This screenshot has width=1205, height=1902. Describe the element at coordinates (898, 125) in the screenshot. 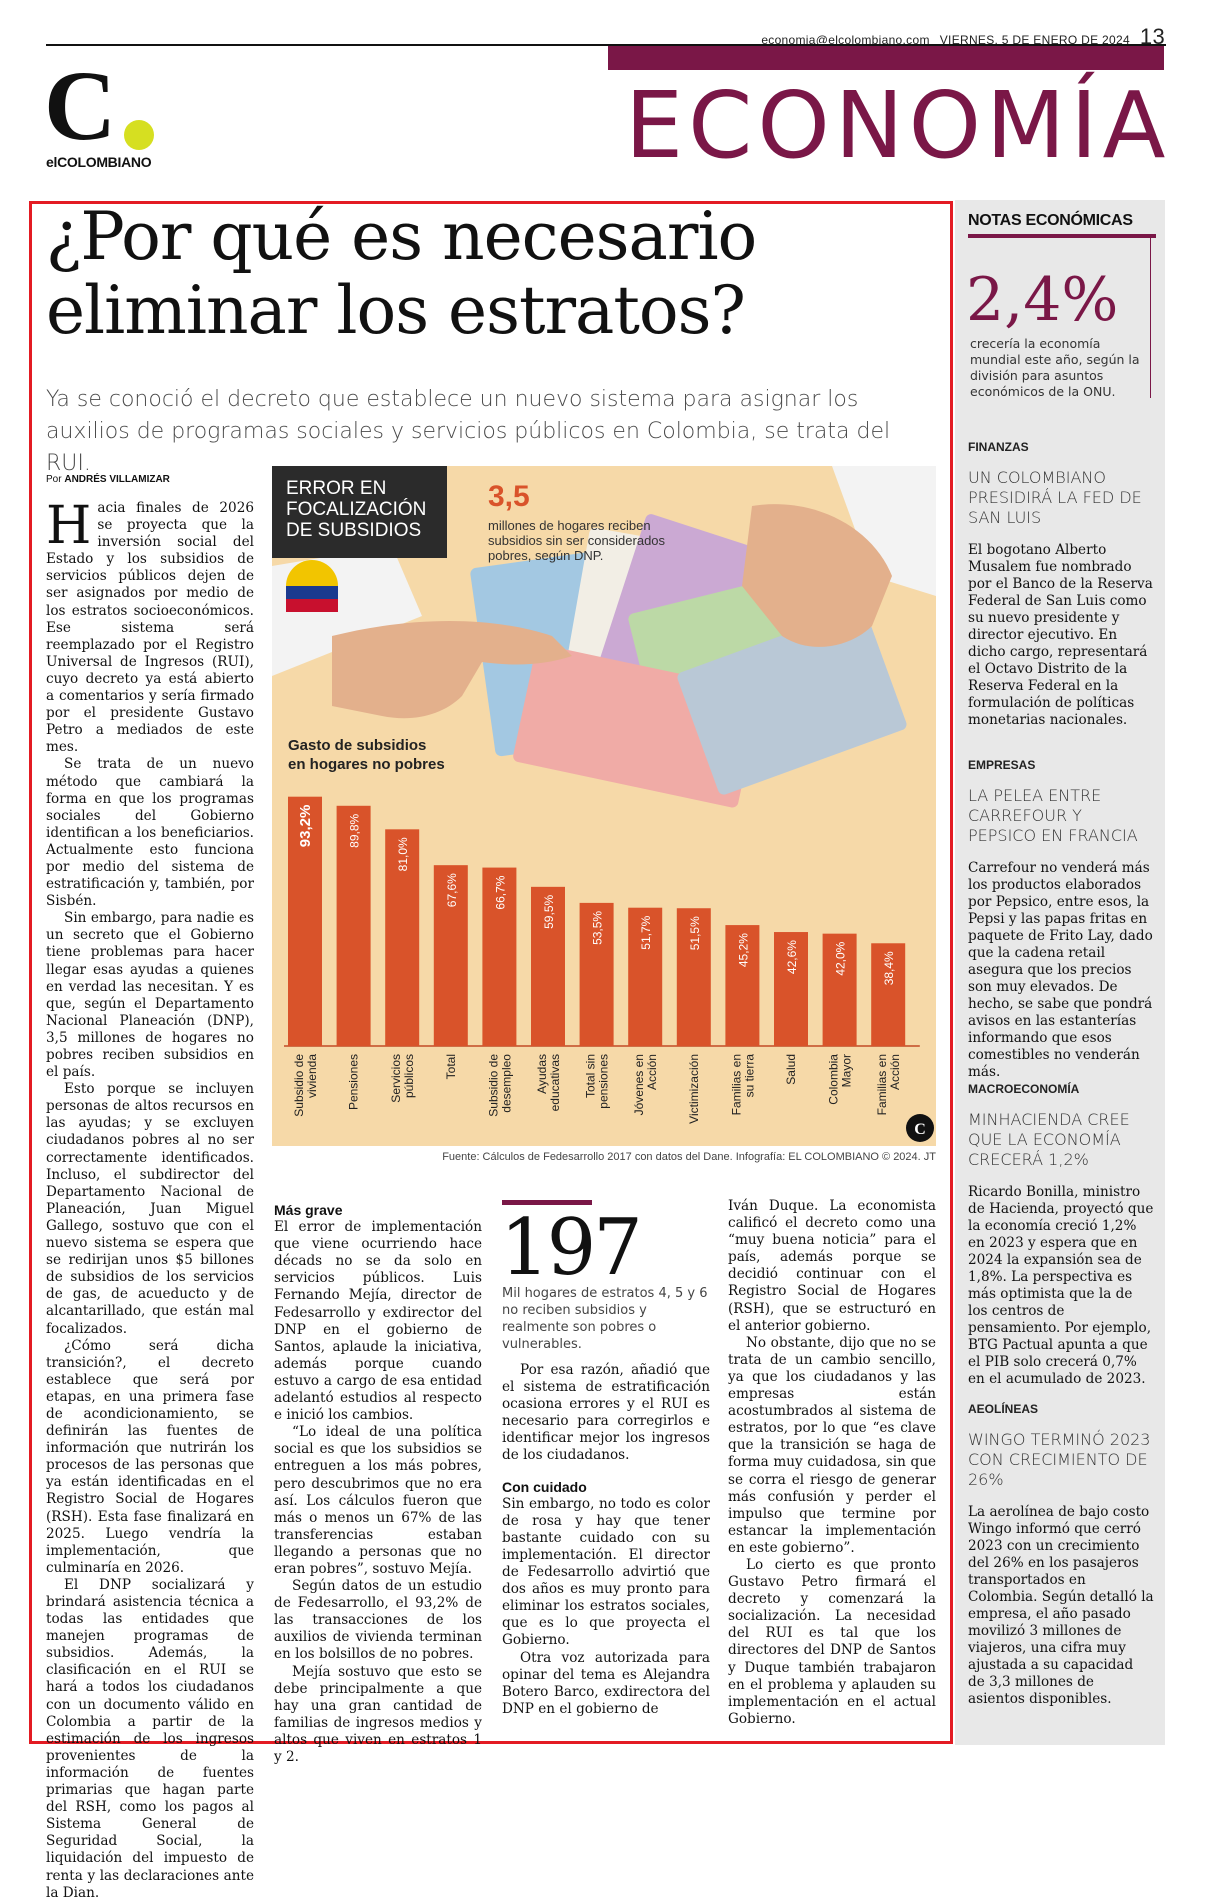

I see `section-title: ECONOMÍA` at that location.